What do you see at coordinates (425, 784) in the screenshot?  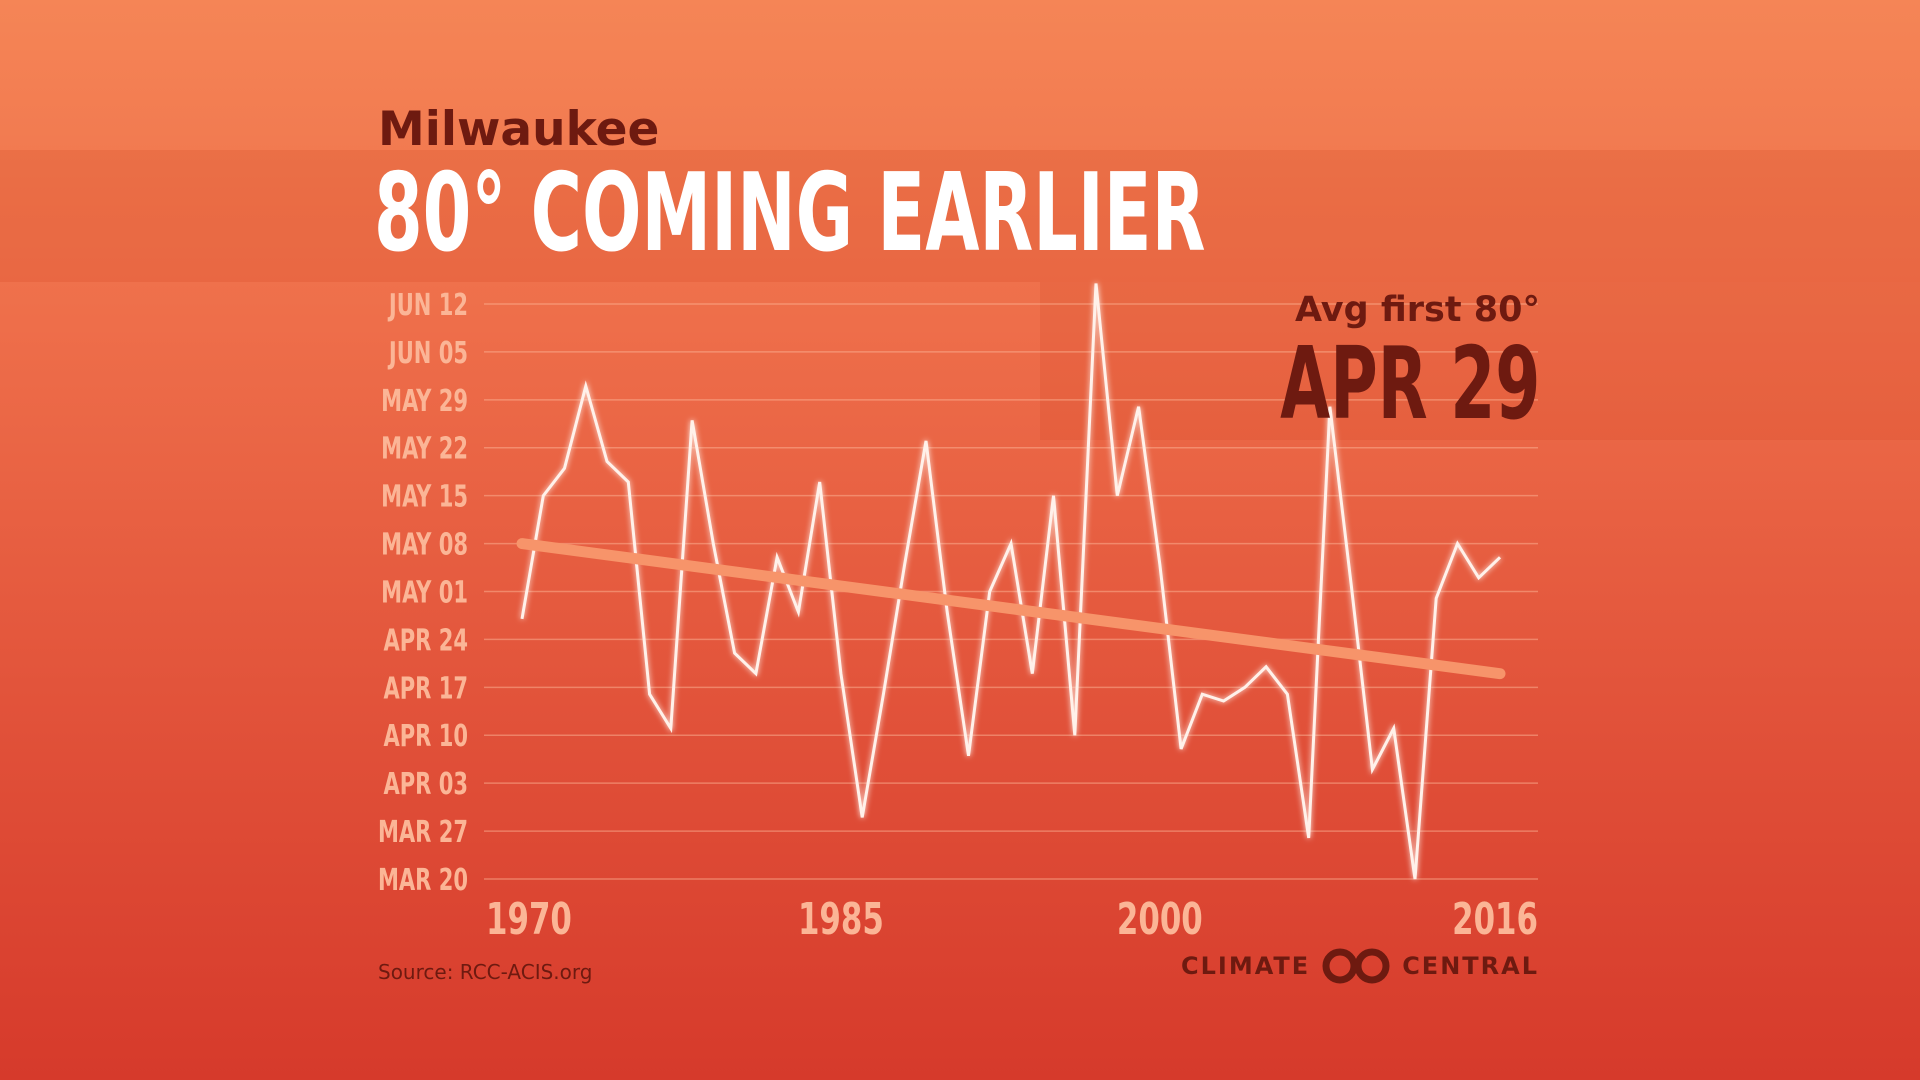 I see `y-tick-label: APR 03` at bounding box center [425, 784].